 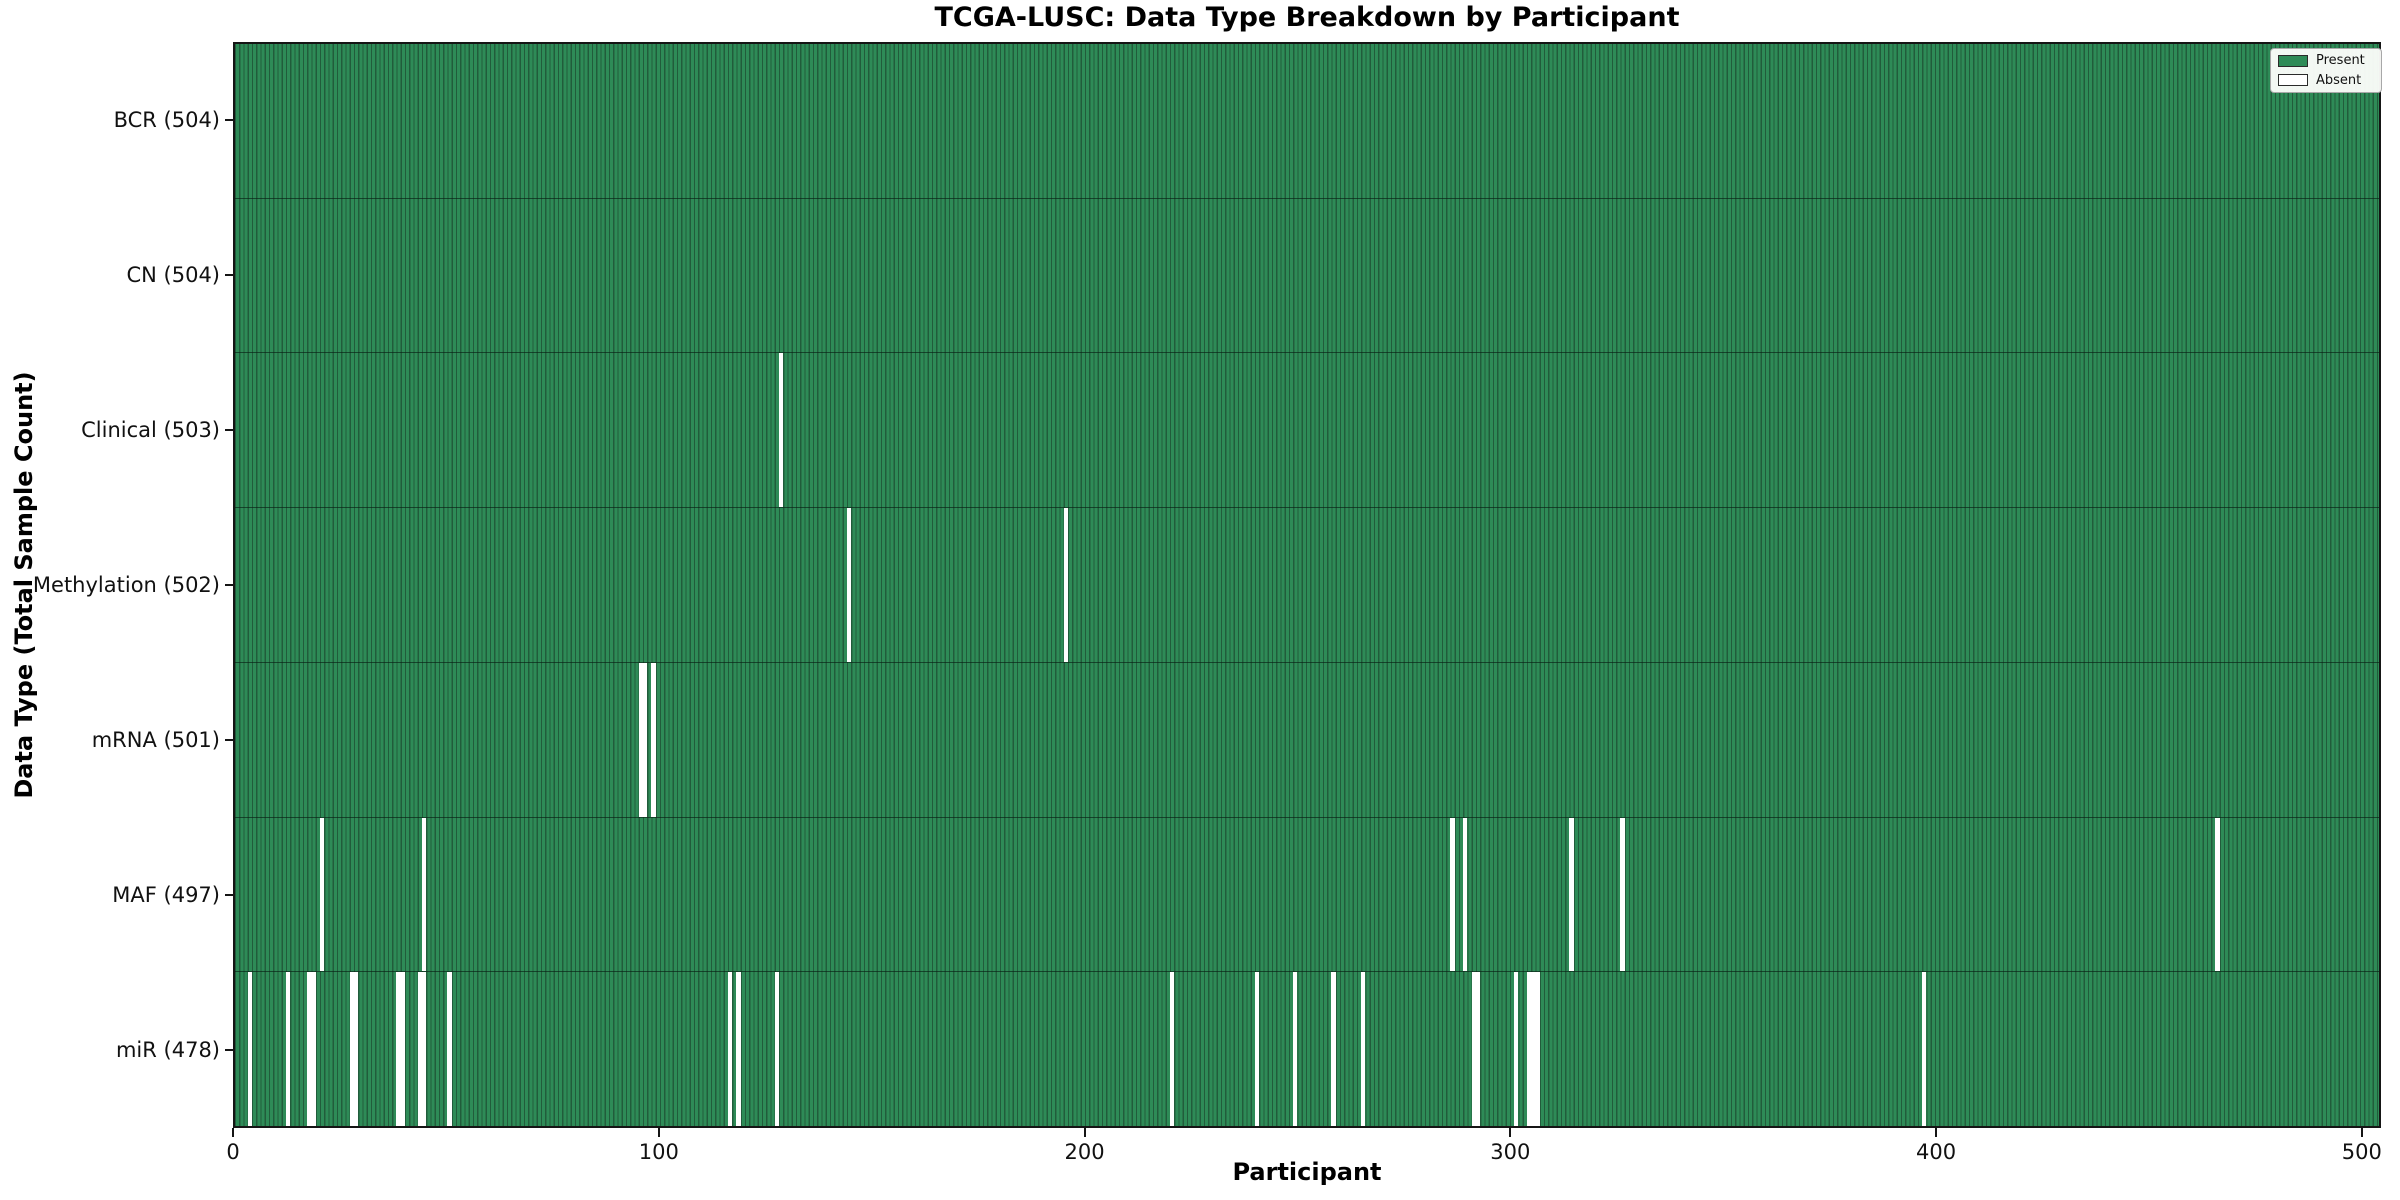 I want to click on y-tick-mark-Clinical, so click(x=229, y=429).